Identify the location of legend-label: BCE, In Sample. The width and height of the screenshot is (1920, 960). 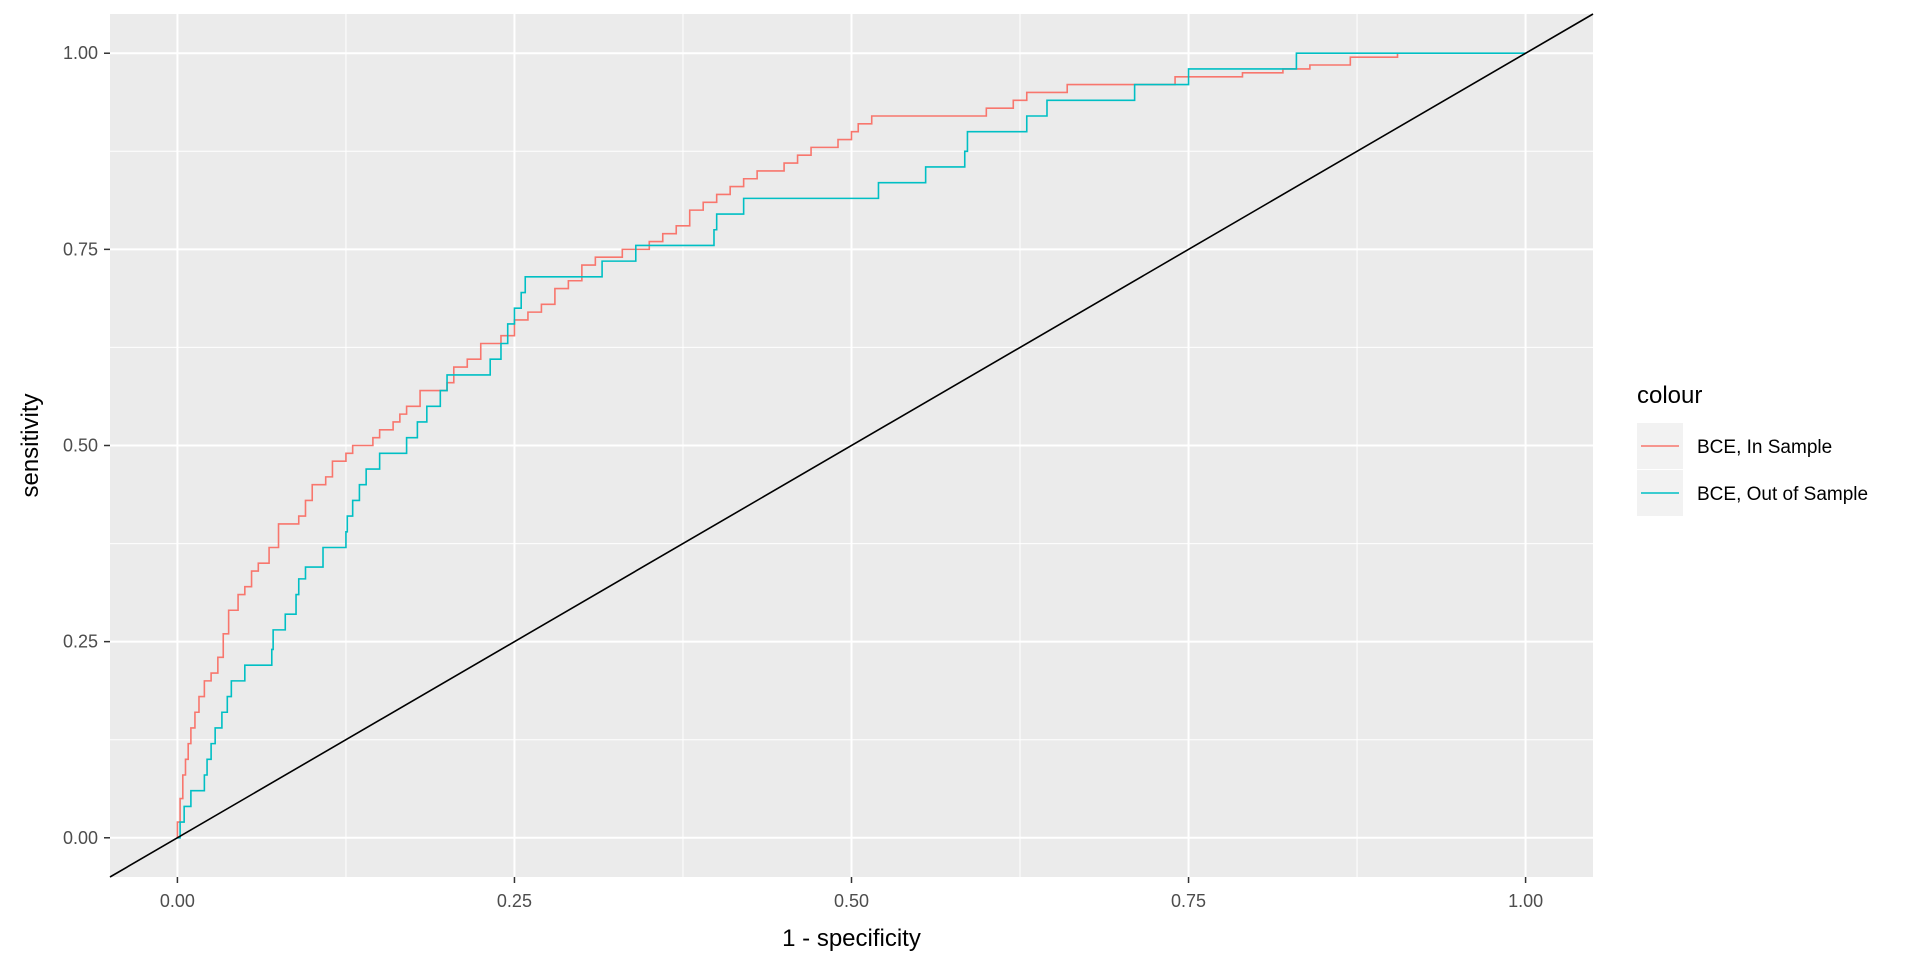
(1764, 447).